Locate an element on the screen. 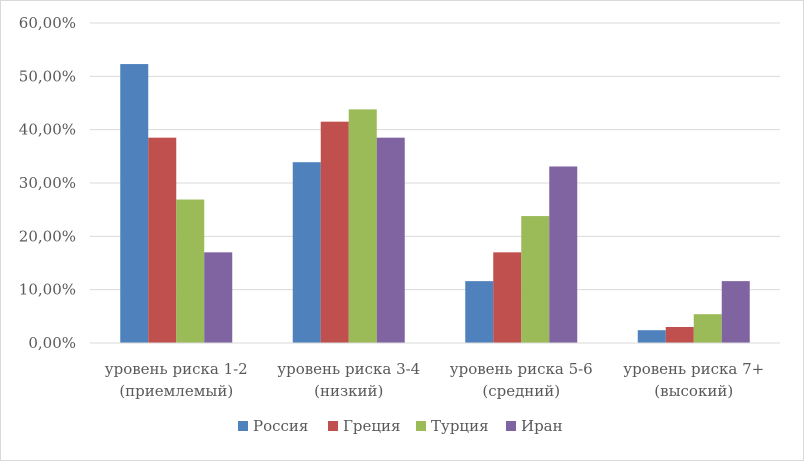 The height and width of the screenshot is (461, 804). legend-label: Турция is located at coordinates (460, 426).